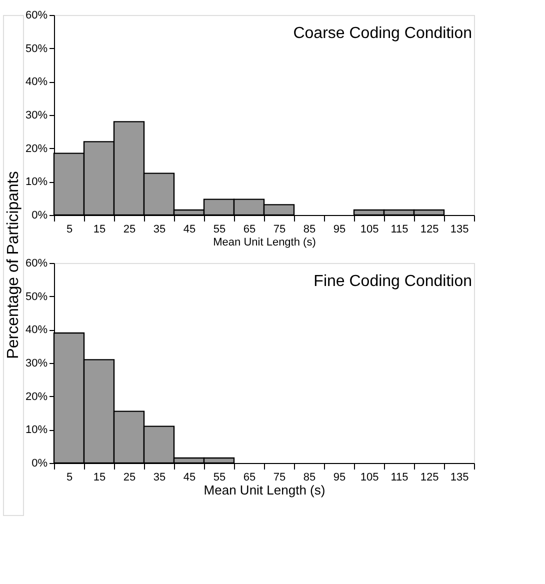 Image resolution: width=545 pixels, height=584 pixels. I want to click on text: Coarse Coding Condition, so click(382, 33).